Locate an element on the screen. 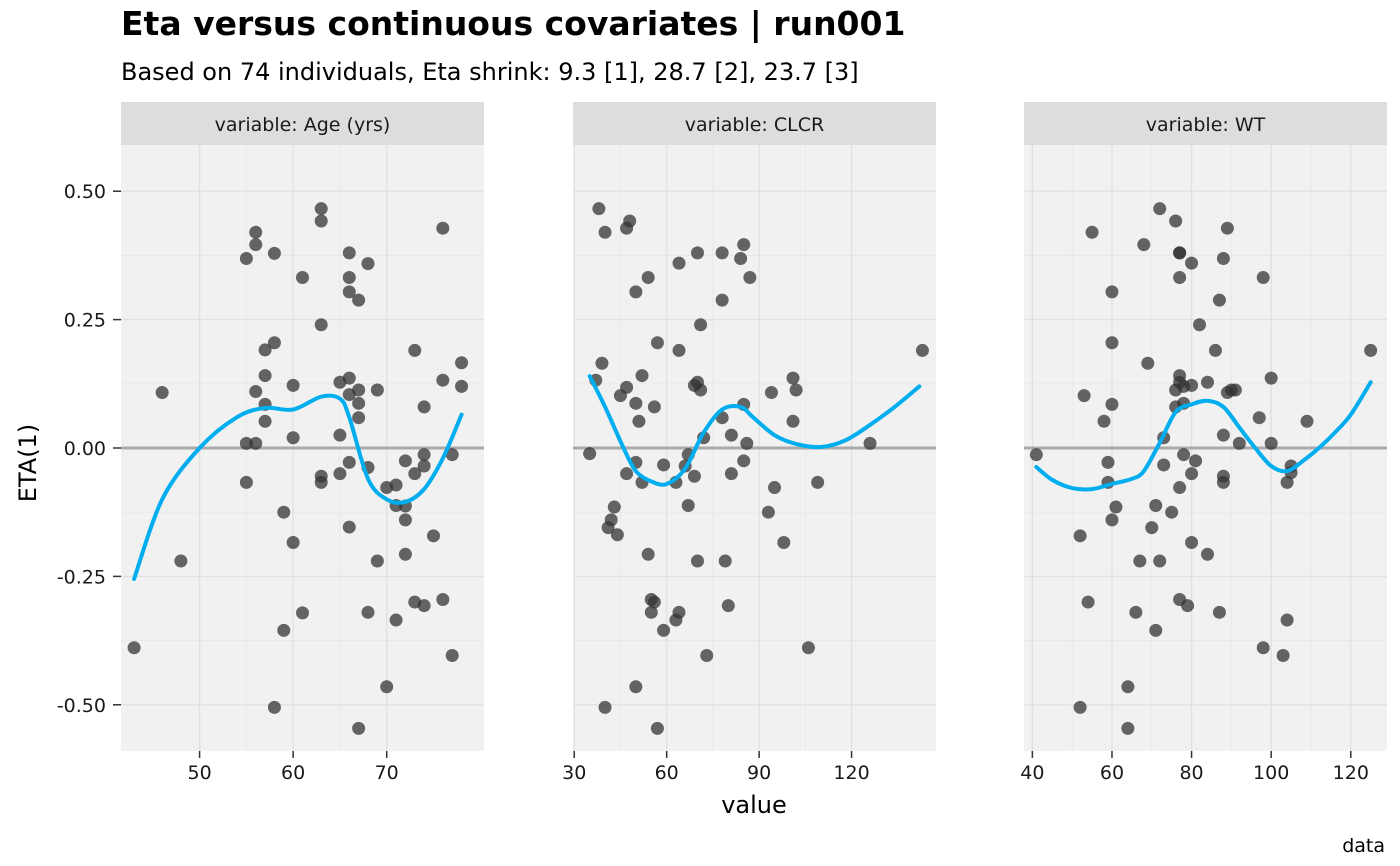 Image resolution: width=1400 pixels, height=866 pixels. facet-strip is located at coordinates (754, 123).